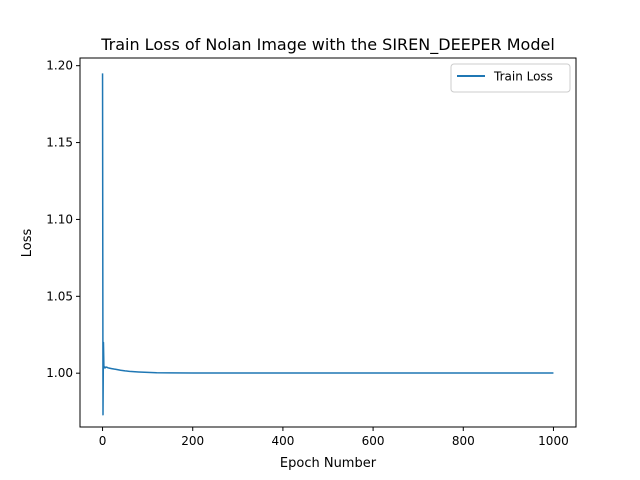 Image resolution: width=640 pixels, height=480 pixels. What do you see at coordinates (103, 441) in the screenshot?
I see `x-tick-label: 0` at bounding box center [103, 441].